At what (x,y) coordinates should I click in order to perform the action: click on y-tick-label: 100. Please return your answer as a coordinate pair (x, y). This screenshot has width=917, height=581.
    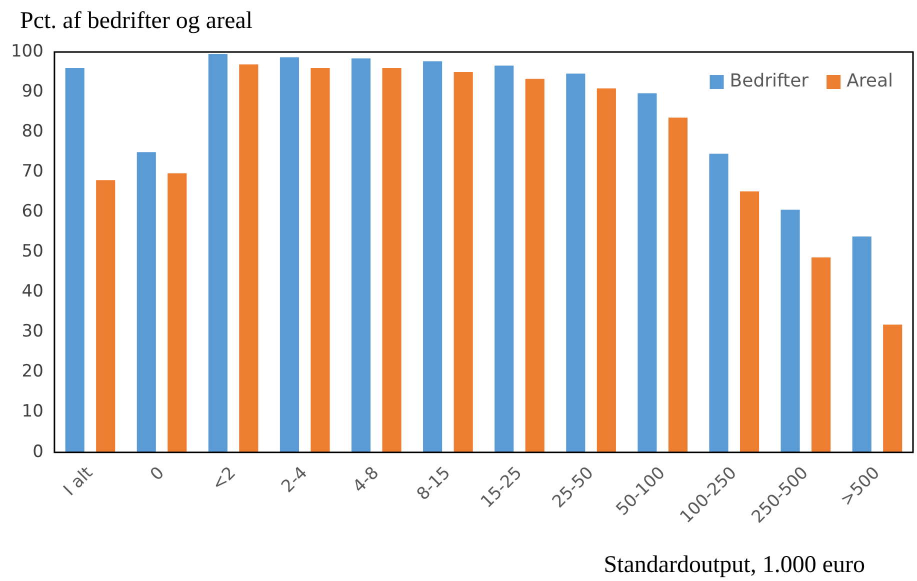
    Looking at the image, I should click on (27, 51).